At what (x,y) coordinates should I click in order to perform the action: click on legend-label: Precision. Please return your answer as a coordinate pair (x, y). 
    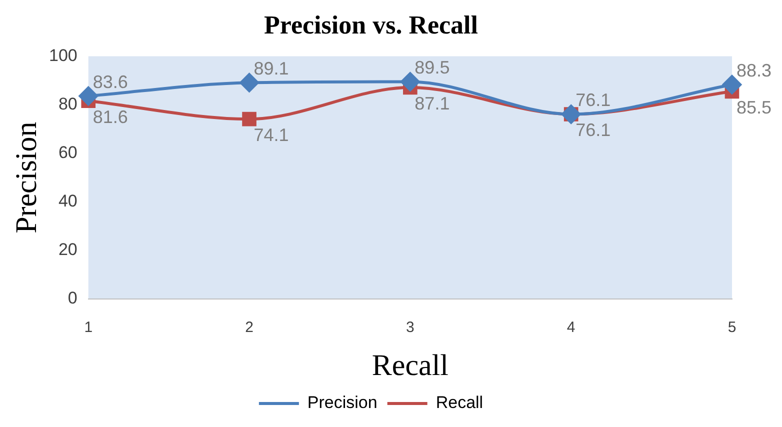
    Looking at the image, I should click on (342, 402).